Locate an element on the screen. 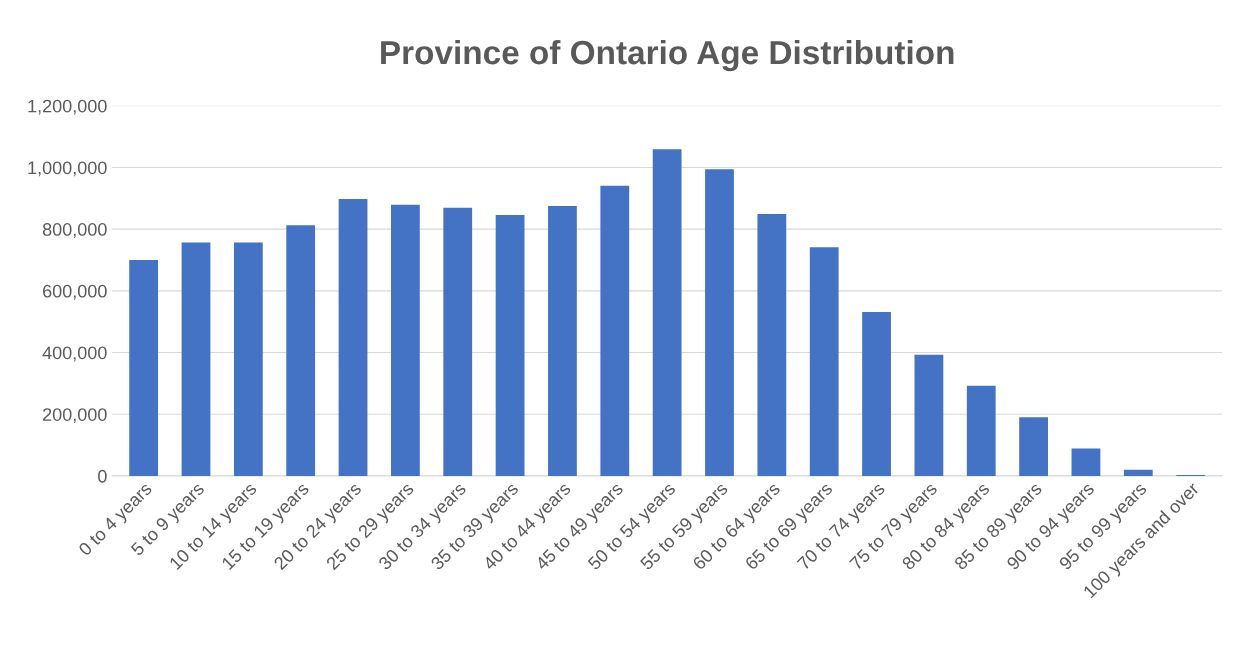 This screenshot has height=661, width=1247. chart-title: Province of Ontario Age Distribution is located at coordinates (667, 55).